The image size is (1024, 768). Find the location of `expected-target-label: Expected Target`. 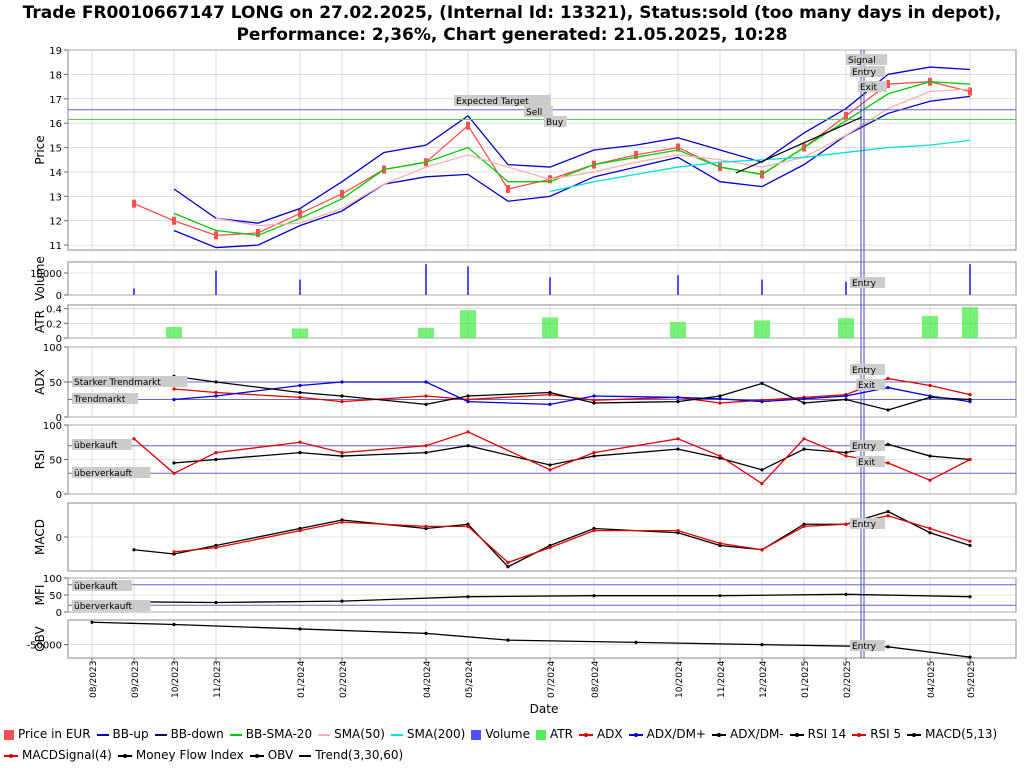

expected-target-label: Expected Target is located at coordinates (492, 102).